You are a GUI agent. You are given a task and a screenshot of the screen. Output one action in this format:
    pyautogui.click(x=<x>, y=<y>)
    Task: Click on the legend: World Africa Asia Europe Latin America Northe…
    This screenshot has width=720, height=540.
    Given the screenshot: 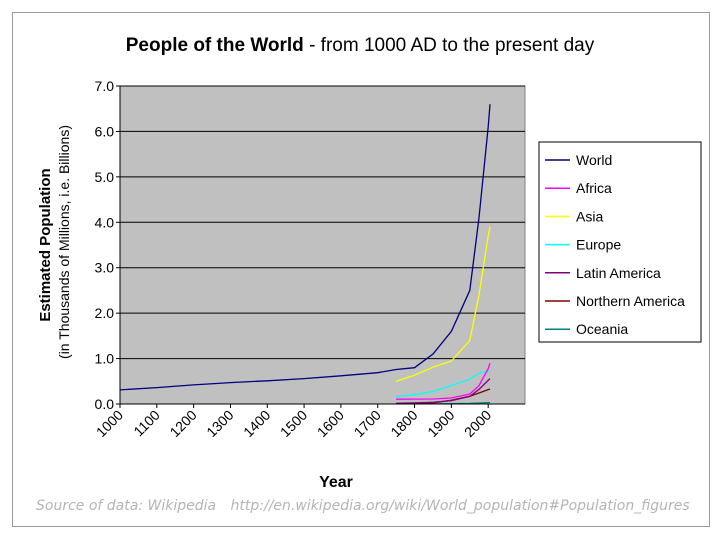 What is the action you would take?
    pyautogui.click(x=615, y=244)
    